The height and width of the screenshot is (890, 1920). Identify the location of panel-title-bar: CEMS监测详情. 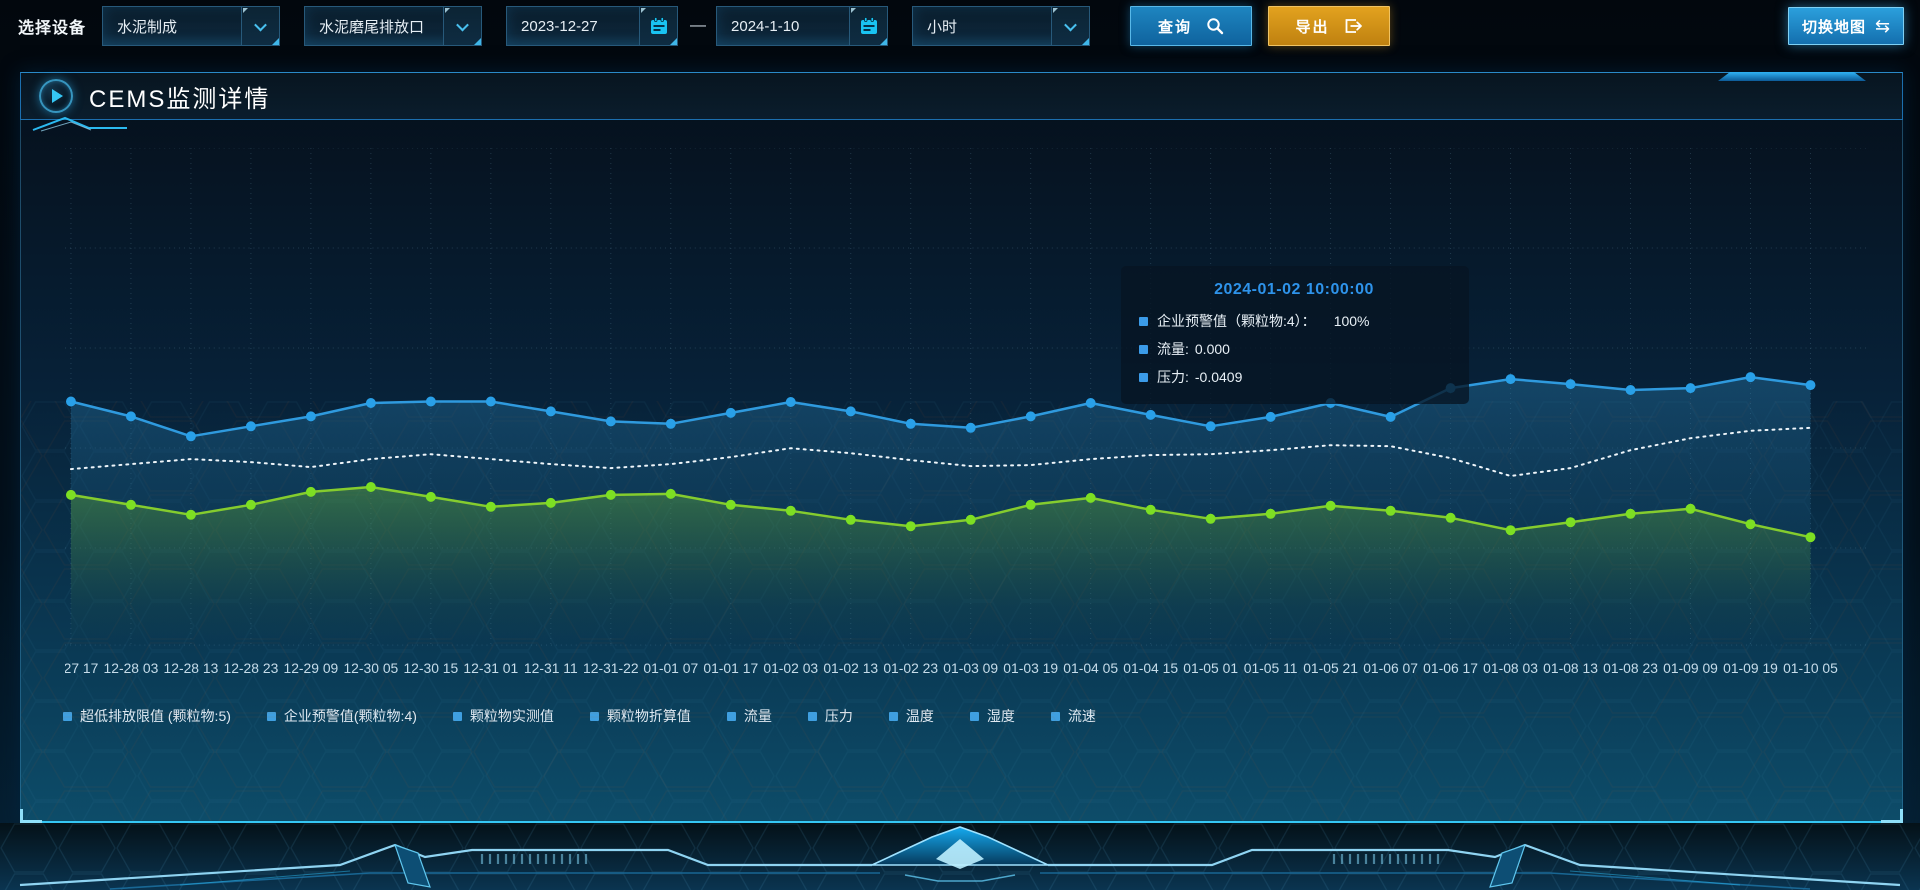
(961, 102).